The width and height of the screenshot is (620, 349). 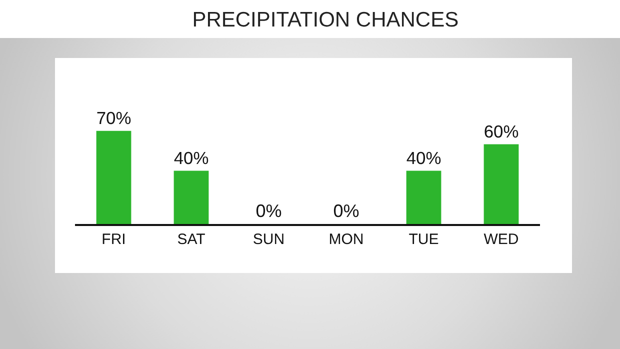 I want to click on x-tick-label: SAT, so click(x=191, y=239).